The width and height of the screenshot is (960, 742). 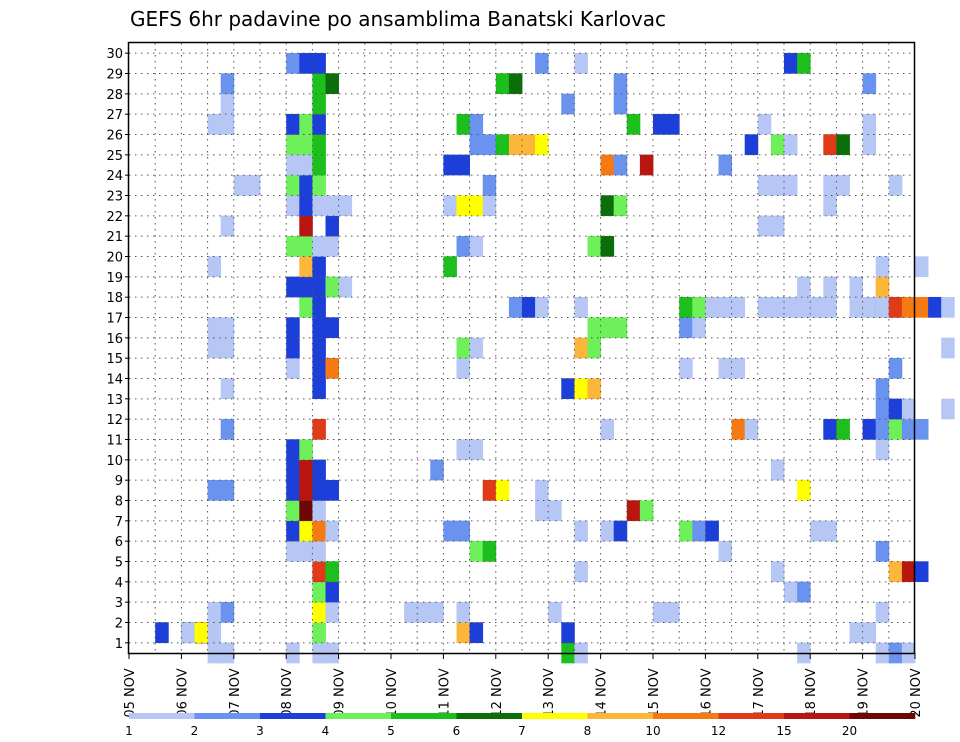 I want to click on y-tick-label: 14, so click(x=114, y=380).